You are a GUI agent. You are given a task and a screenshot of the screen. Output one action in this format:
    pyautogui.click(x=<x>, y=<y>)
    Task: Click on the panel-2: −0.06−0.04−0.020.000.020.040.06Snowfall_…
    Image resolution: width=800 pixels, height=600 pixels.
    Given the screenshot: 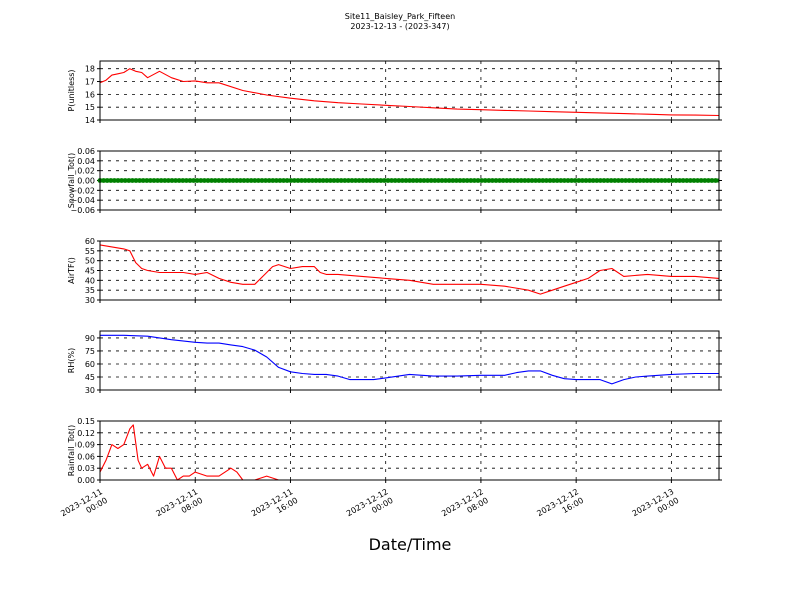 What is the action you would take?
    pyautogui.click(x=394, y=181)
    